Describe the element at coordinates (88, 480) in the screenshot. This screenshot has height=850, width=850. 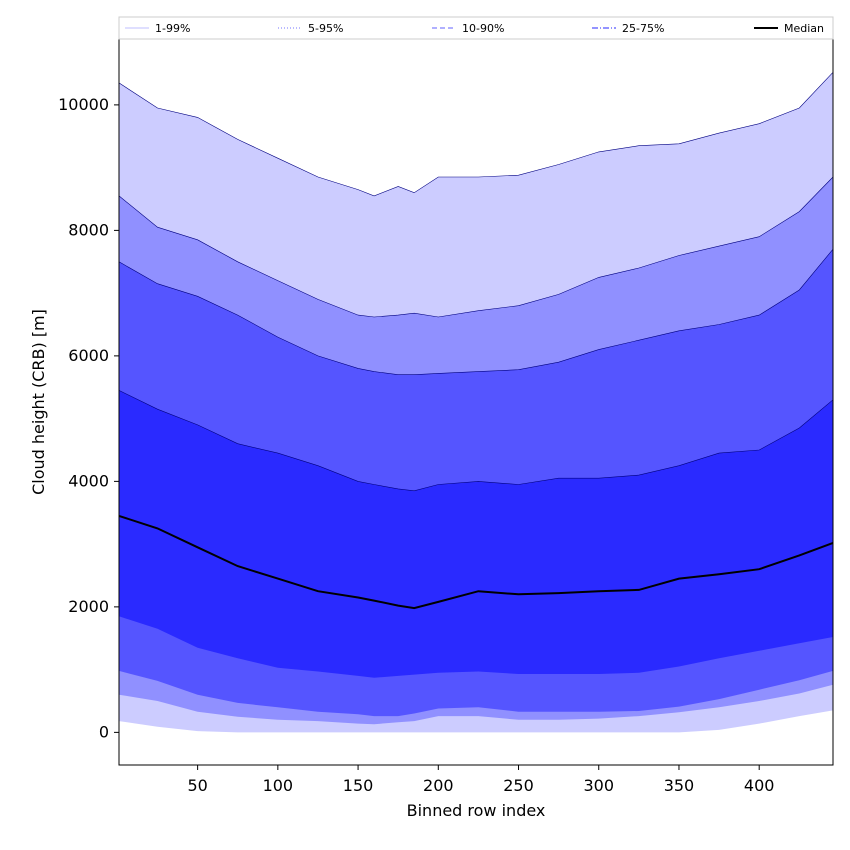
I see `y-tick-label: 4000` at that location.